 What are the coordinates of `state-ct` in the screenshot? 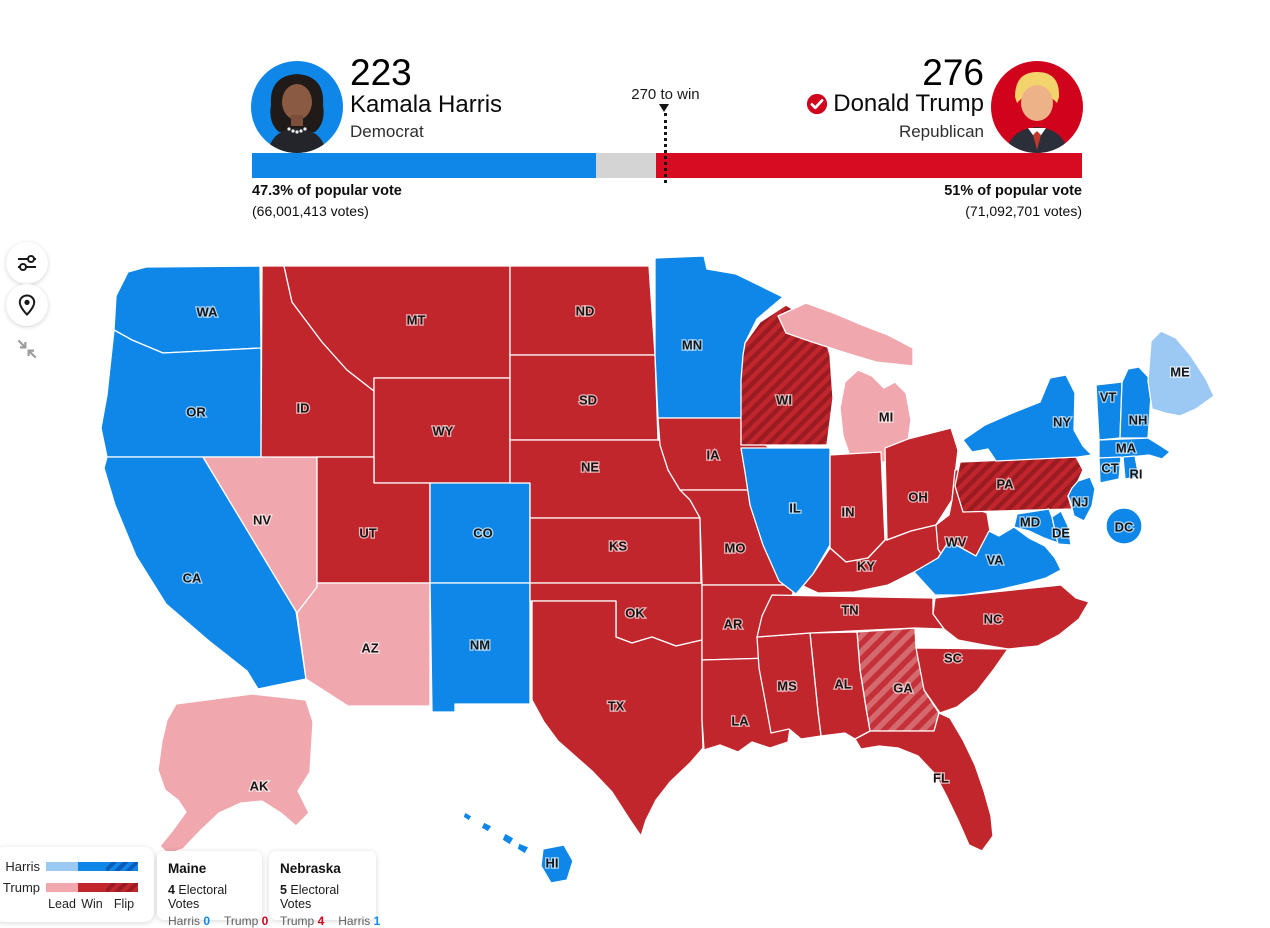 It's located at (1110, 470).